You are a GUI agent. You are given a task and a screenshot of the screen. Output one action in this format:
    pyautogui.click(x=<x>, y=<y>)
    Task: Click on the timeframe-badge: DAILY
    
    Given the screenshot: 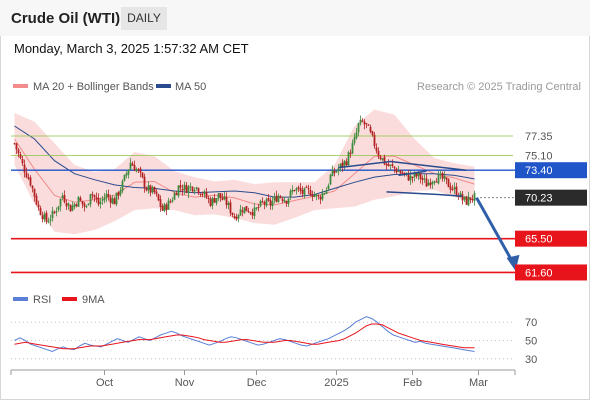 What is the action you would take?
    pyautogui.click(x=144, y=18)
    